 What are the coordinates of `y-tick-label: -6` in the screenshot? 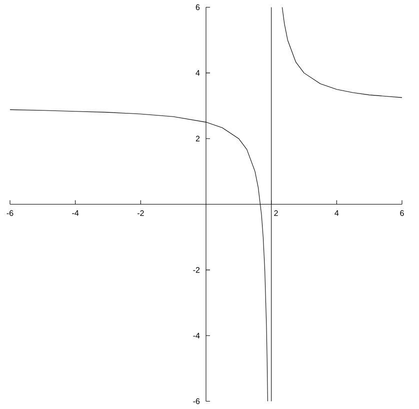 It's located at (196, 401).